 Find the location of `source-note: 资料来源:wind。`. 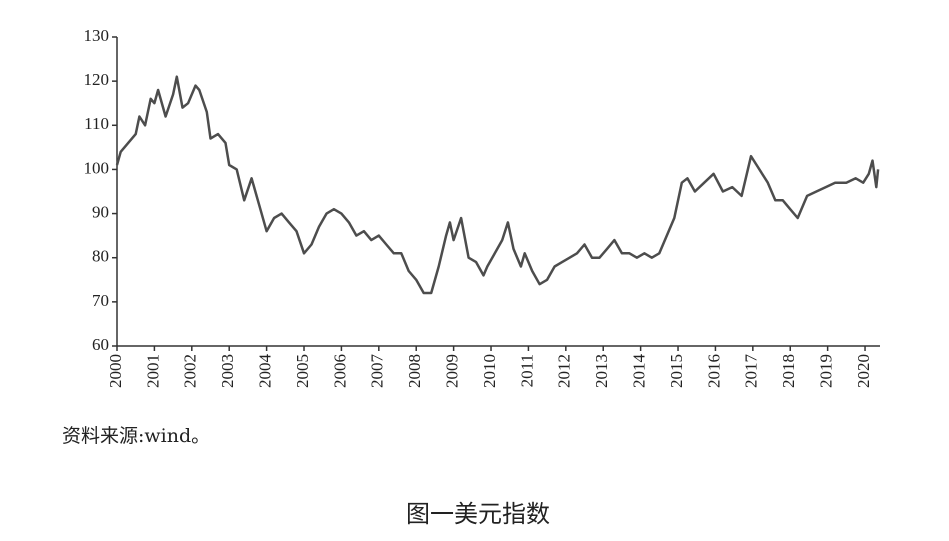

source-note: 资料来源:wind。 is located at coordinates (136, 436).